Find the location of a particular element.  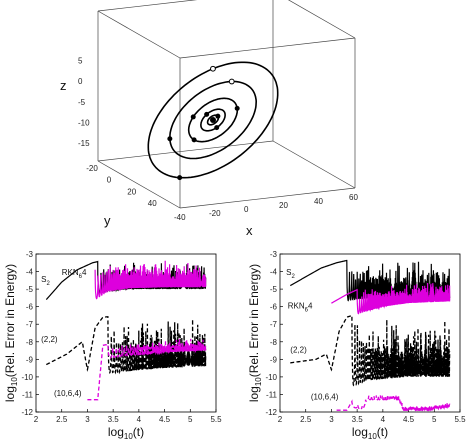

z-tick-label: -5 is located at coordinates (82, 102).